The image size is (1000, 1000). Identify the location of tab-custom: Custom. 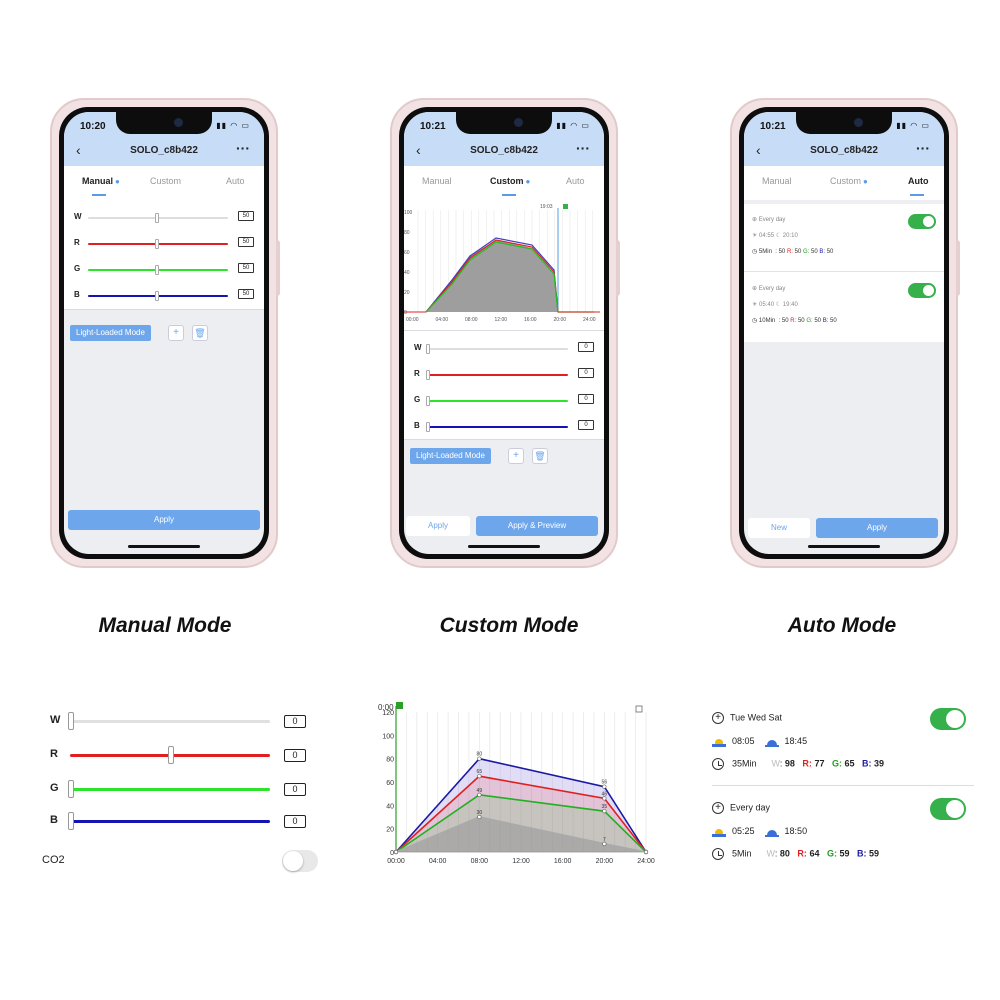
(166, 181).